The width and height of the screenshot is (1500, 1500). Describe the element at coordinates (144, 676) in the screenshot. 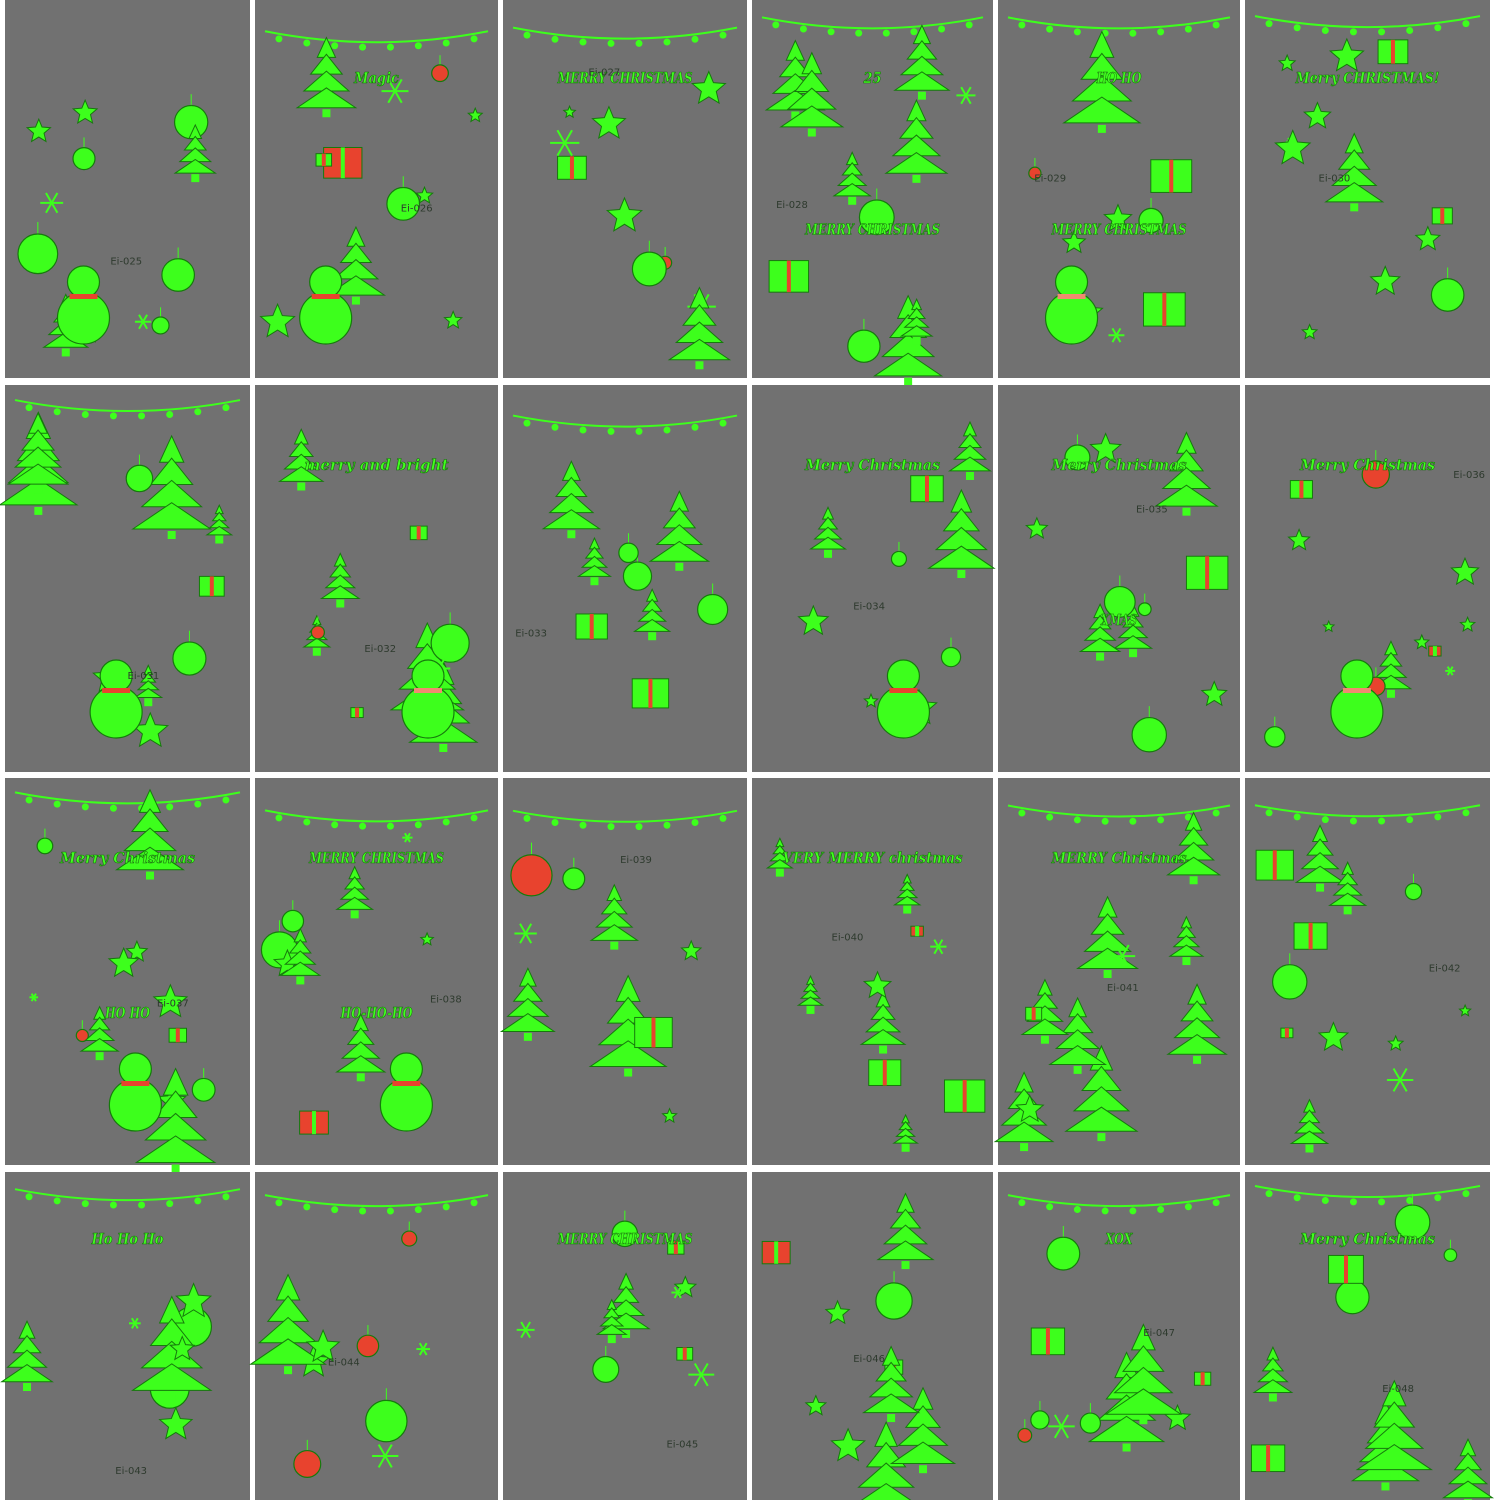

I see `sheet-label: Ei-031` at that location.